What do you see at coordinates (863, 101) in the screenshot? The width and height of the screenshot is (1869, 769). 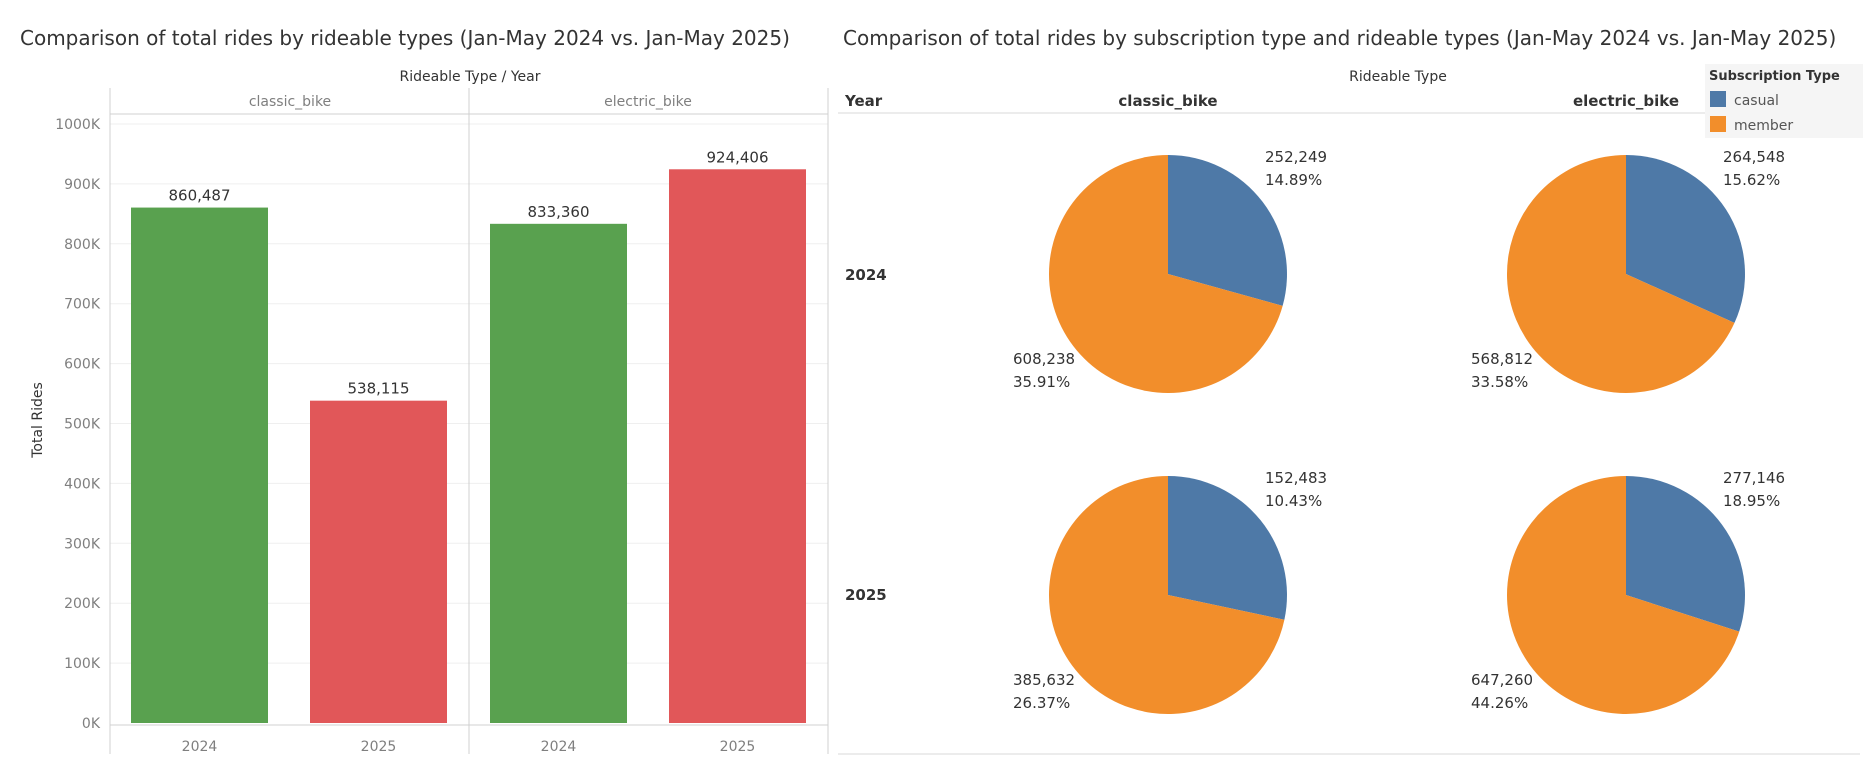 I see `pie-row-header: Year` at bounding box center [863, 101].